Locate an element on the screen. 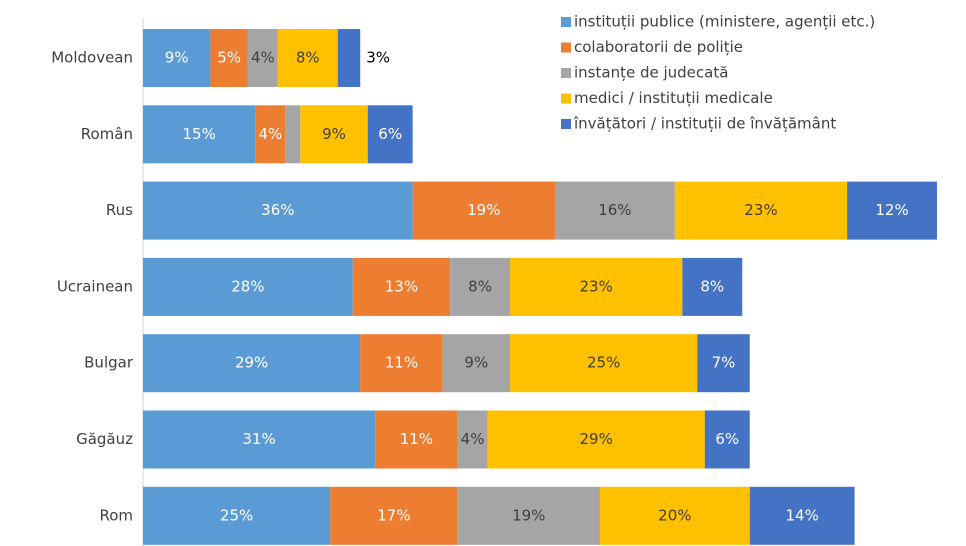  category-label: Ucrainean is located at coordinates (95, 286).